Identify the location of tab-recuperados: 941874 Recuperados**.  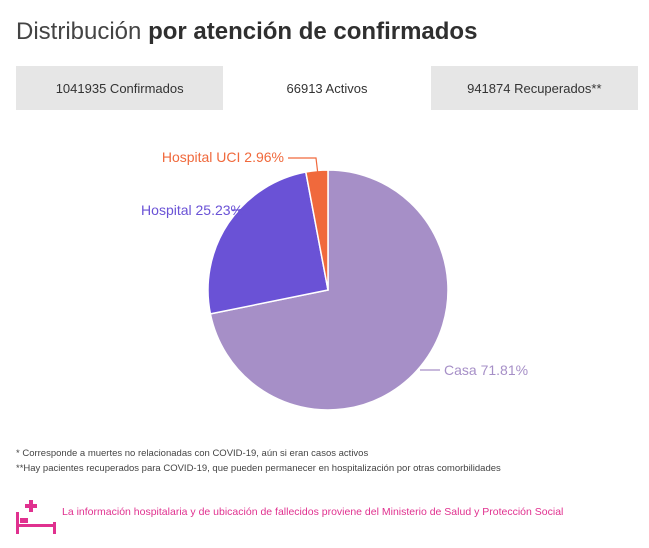
(534, 88).